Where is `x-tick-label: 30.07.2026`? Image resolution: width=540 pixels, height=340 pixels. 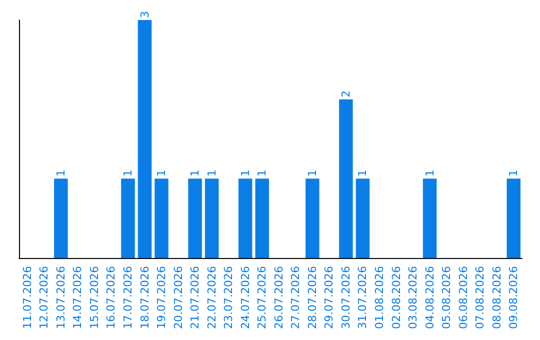 x-tick-label: 30.07.2026 is located at coordinates (345, 298).